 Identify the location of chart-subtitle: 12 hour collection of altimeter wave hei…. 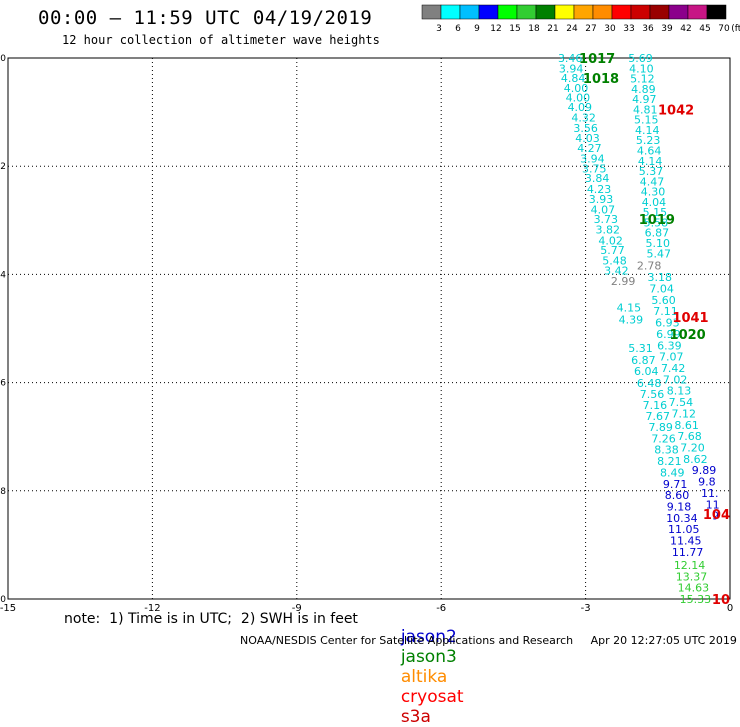
(221, 40).